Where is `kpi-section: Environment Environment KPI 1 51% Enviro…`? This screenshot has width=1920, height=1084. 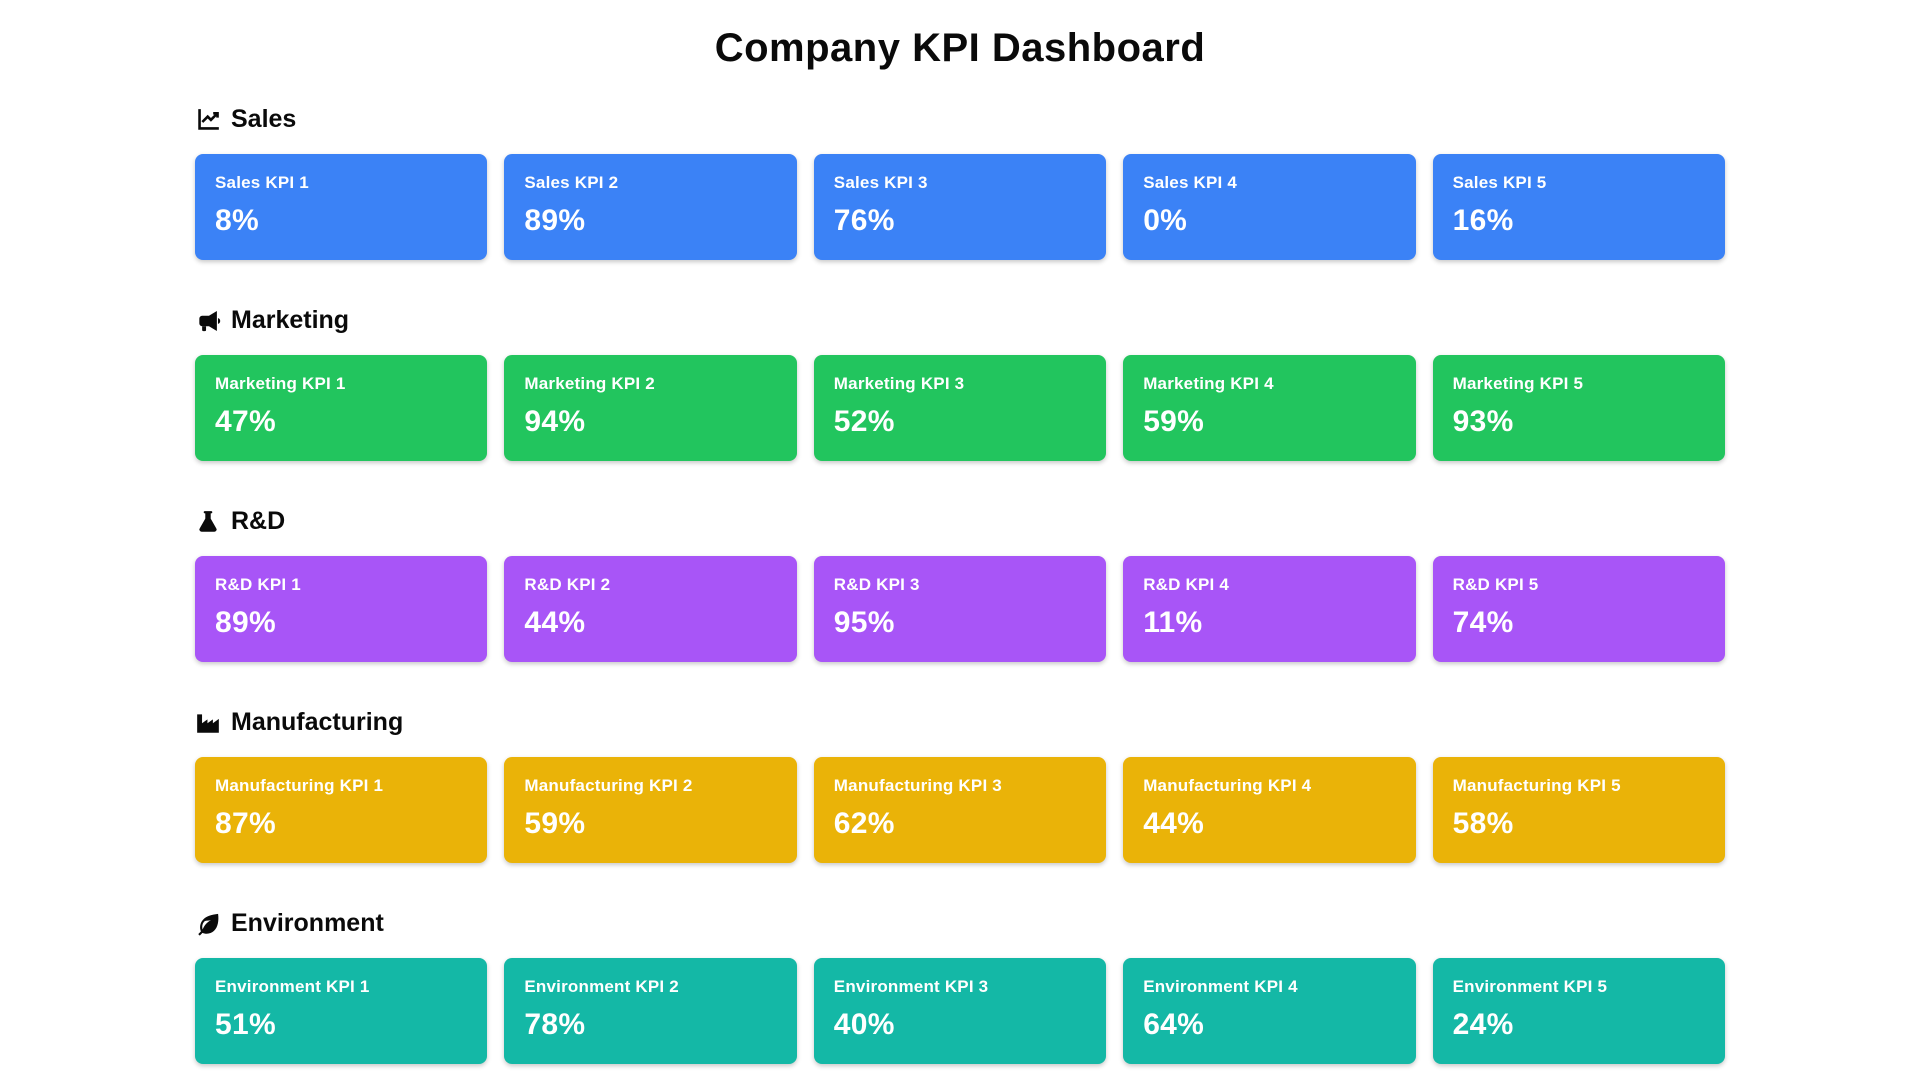
kpi-section: Environment Environment KPI 1 51% Enviro… is located at coordinates (960, 986).